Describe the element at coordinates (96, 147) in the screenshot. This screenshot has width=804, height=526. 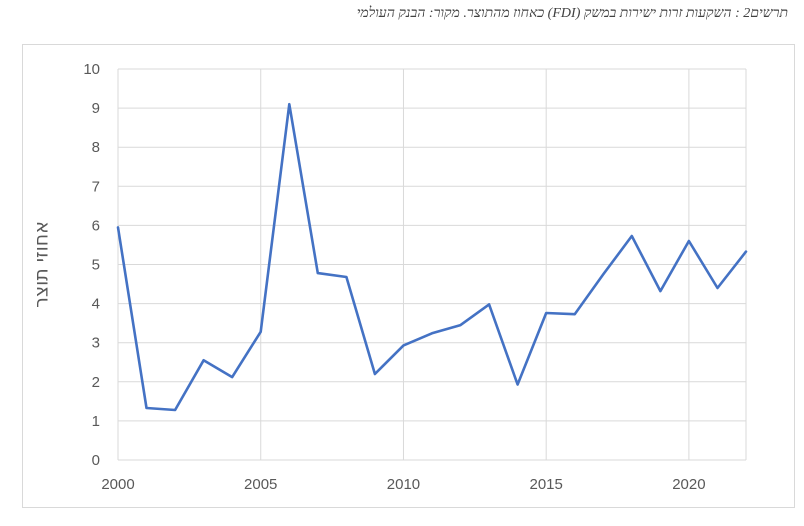
I see `y-tick-label: 8` at that location.